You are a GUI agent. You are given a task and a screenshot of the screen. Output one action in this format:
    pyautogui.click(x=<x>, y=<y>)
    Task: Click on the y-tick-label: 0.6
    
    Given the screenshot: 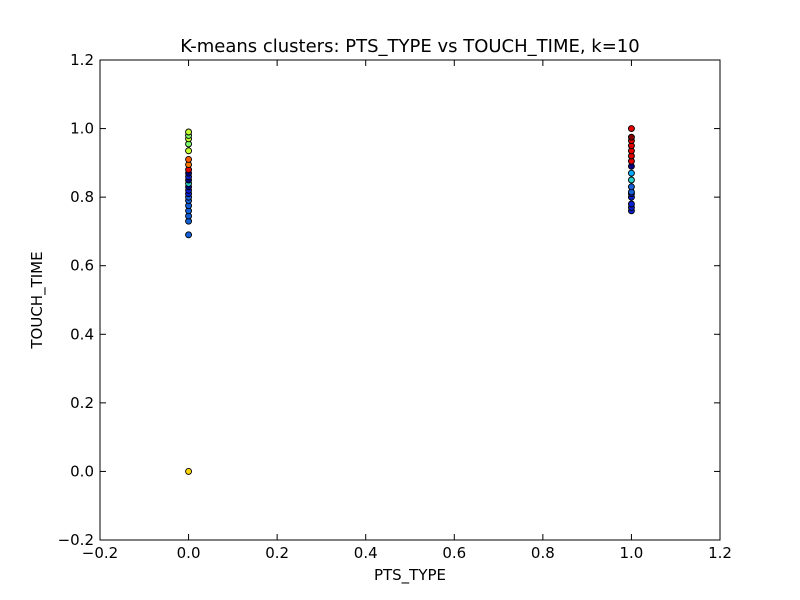 What is the action you would take?
    pyautogui.click(x=82, y=266)
    